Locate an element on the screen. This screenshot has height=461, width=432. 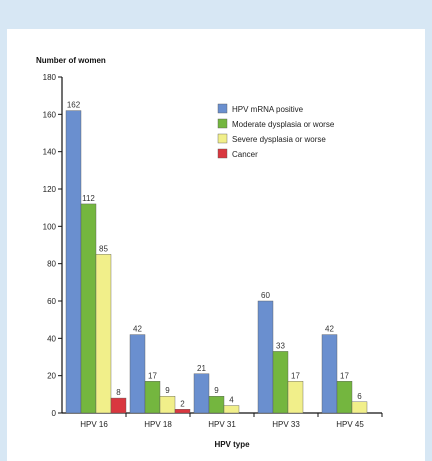
x-tick-label: HPV 33 is located at coordinates (286, 424).